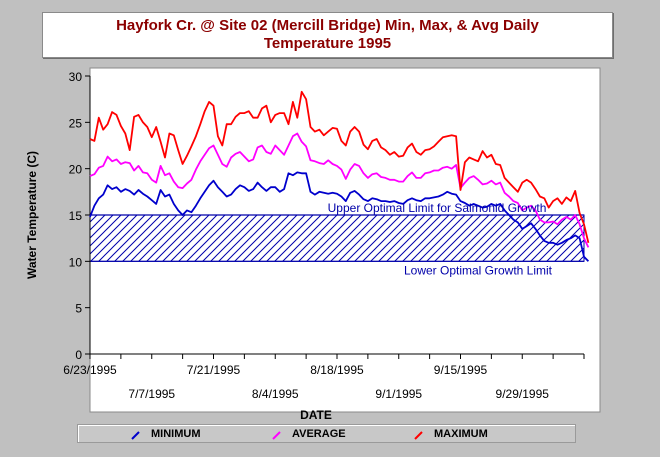 This screenshot has width=660, height=457. What do you see at coordinates (275, 394) in the screenshot?
I see `x-tick-label: 8/4/1995` at bounding box center [275, 394].